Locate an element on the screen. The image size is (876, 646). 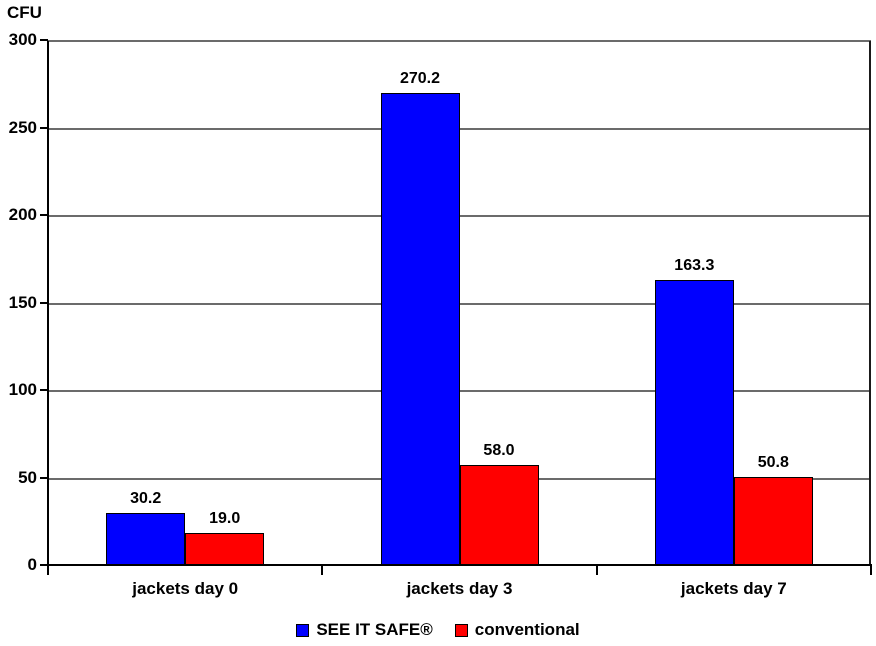
legend-item-see-it-safe: SEE IT SAFE® is located at coordinates (364, 630).